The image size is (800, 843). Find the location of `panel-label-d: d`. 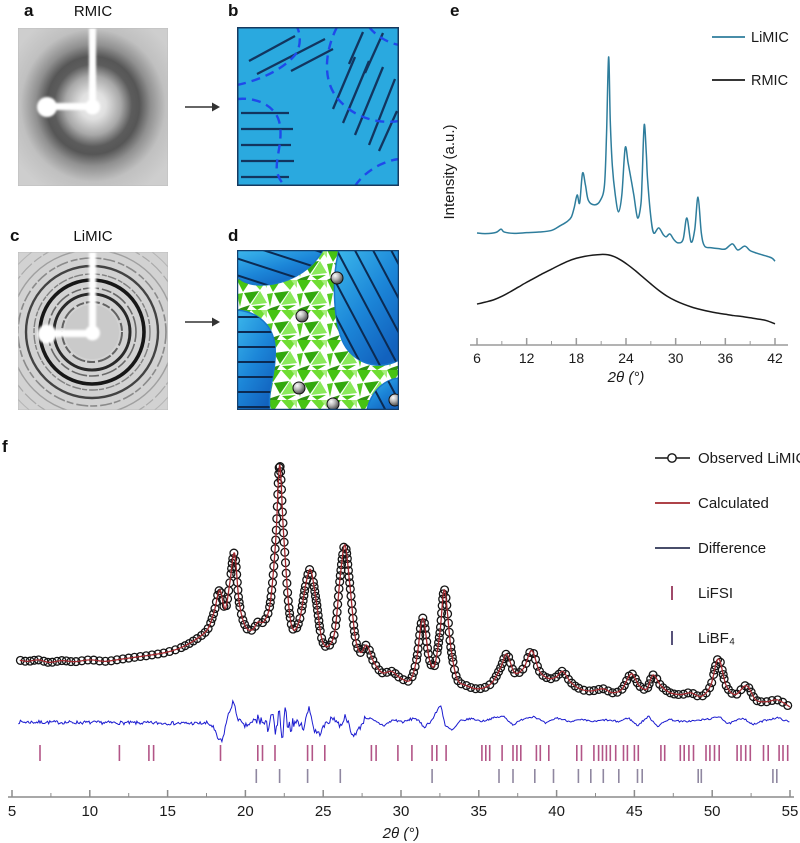

panel-label-d: d is located at coordinates (233, 235).